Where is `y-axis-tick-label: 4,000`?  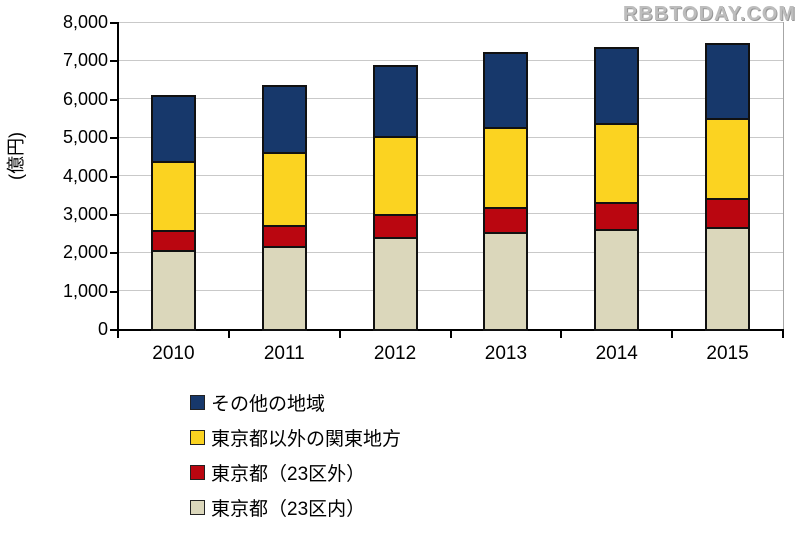 y-axis-tick-label: 4,000 is located at coordinates (85, 175).